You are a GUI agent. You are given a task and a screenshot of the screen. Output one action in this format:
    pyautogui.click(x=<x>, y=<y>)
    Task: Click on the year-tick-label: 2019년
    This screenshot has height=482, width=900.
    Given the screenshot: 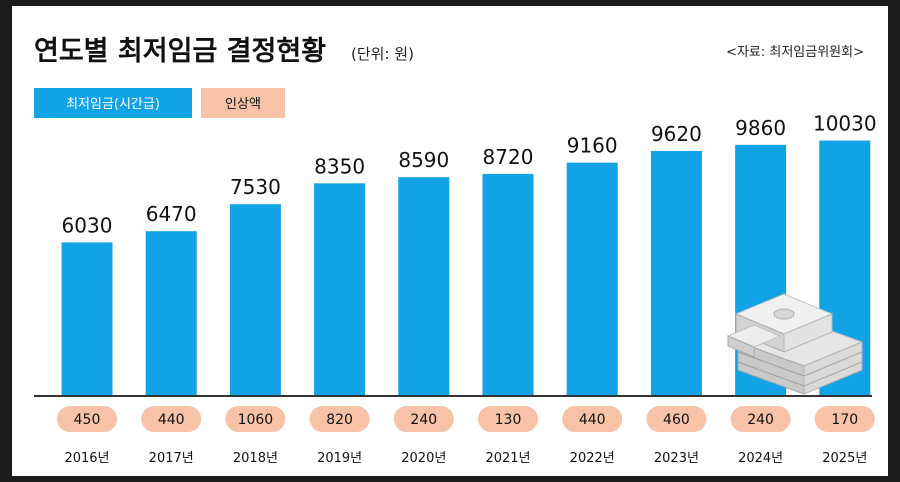 What is the action you would take?
    pyautogui.click(x=339, y=458)
    